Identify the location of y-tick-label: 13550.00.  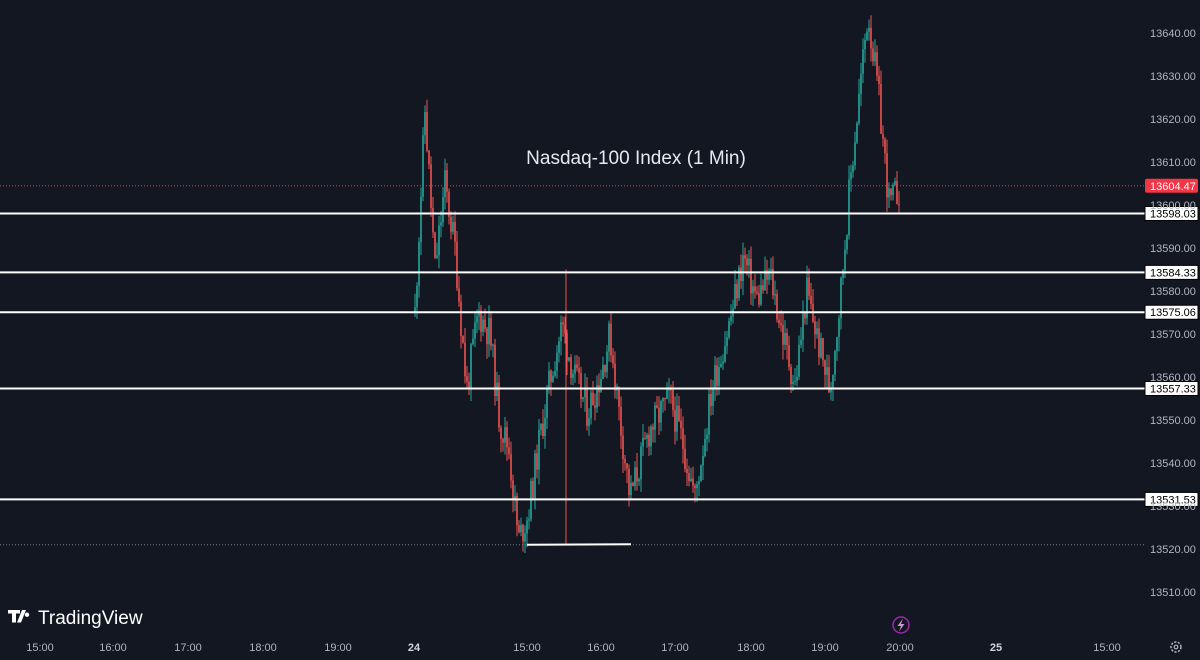
(1173, 421).